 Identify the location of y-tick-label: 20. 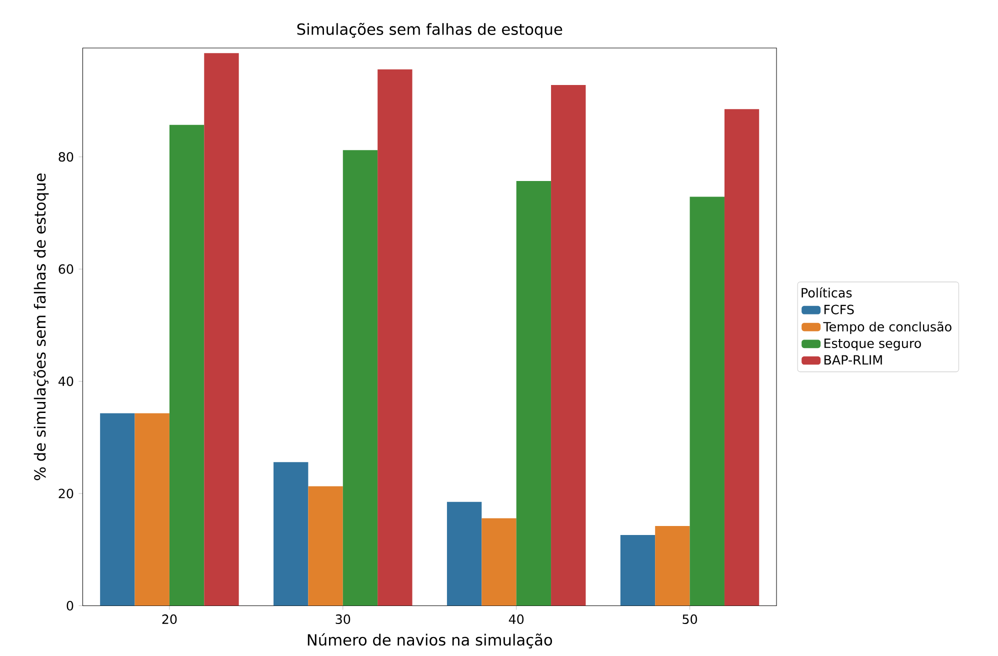
(66, 493).